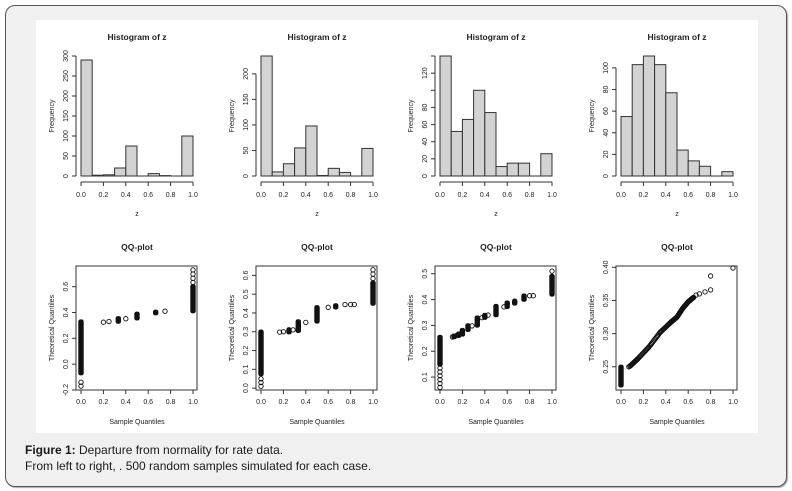 This screenshot has width=792, height=491. Describe the element at coordinates (425, 107) in the screenshot. I see `y-tick-label: 80` at that location.